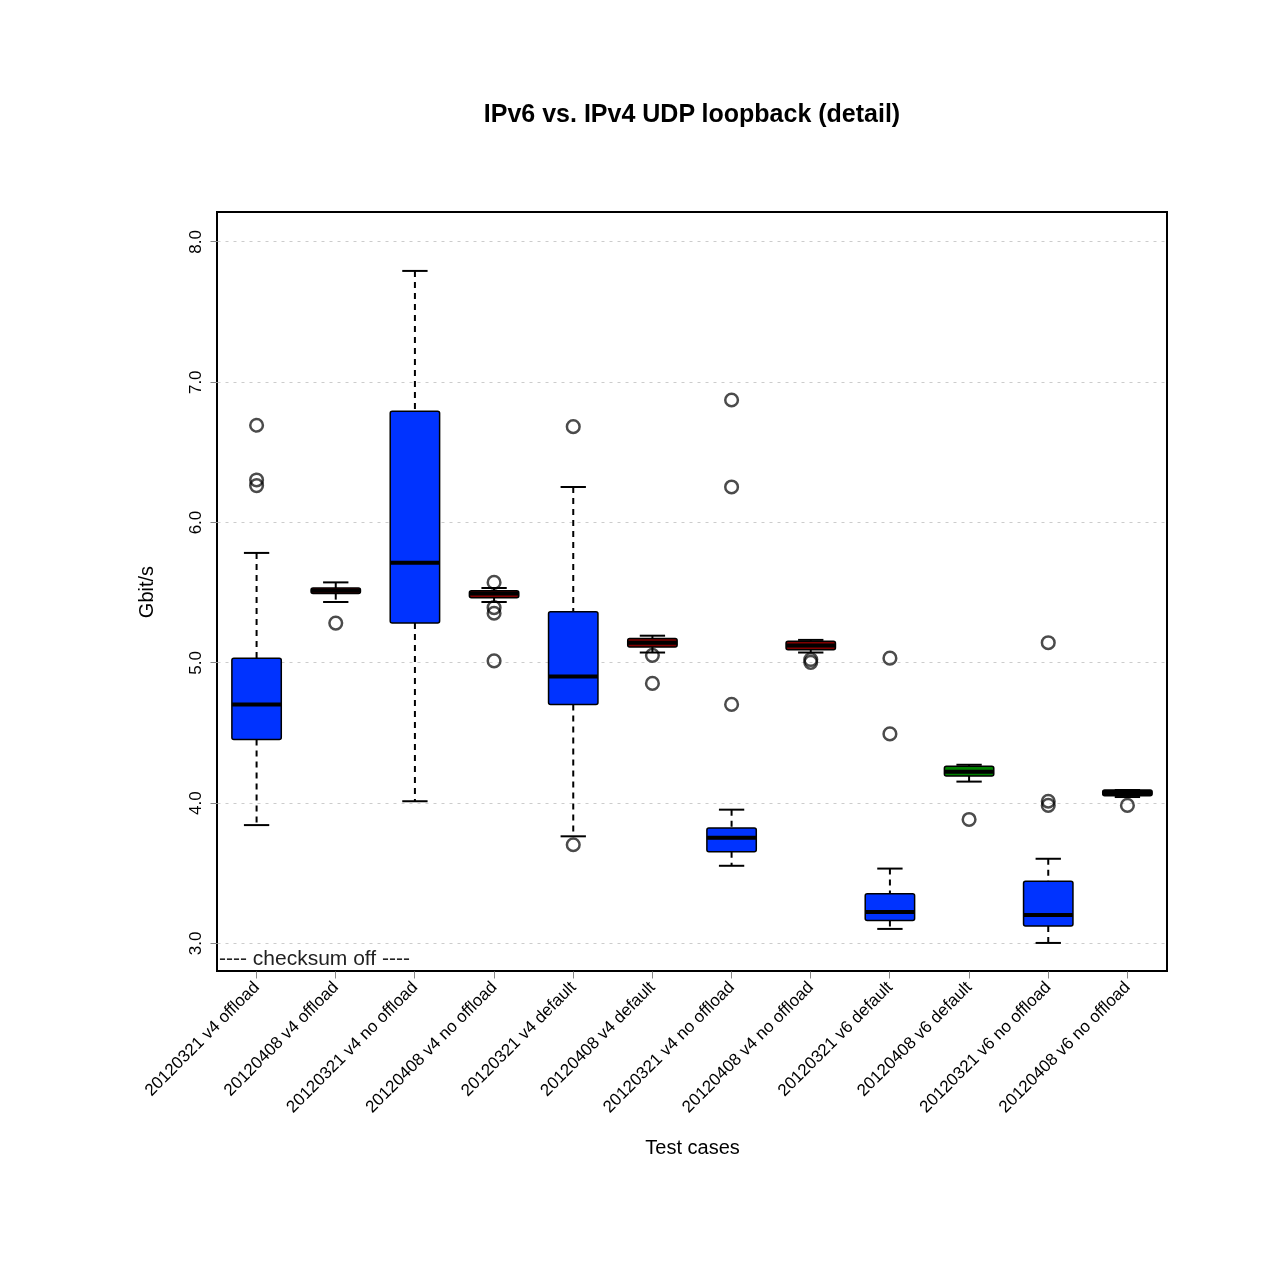 Image resolution: width=1274 pixels, height=1283 pixels. What do you see at coordinates (195, 803) in the screenshot?
I see `y-tick-label: 4.0` at bounding box center [195, 803].